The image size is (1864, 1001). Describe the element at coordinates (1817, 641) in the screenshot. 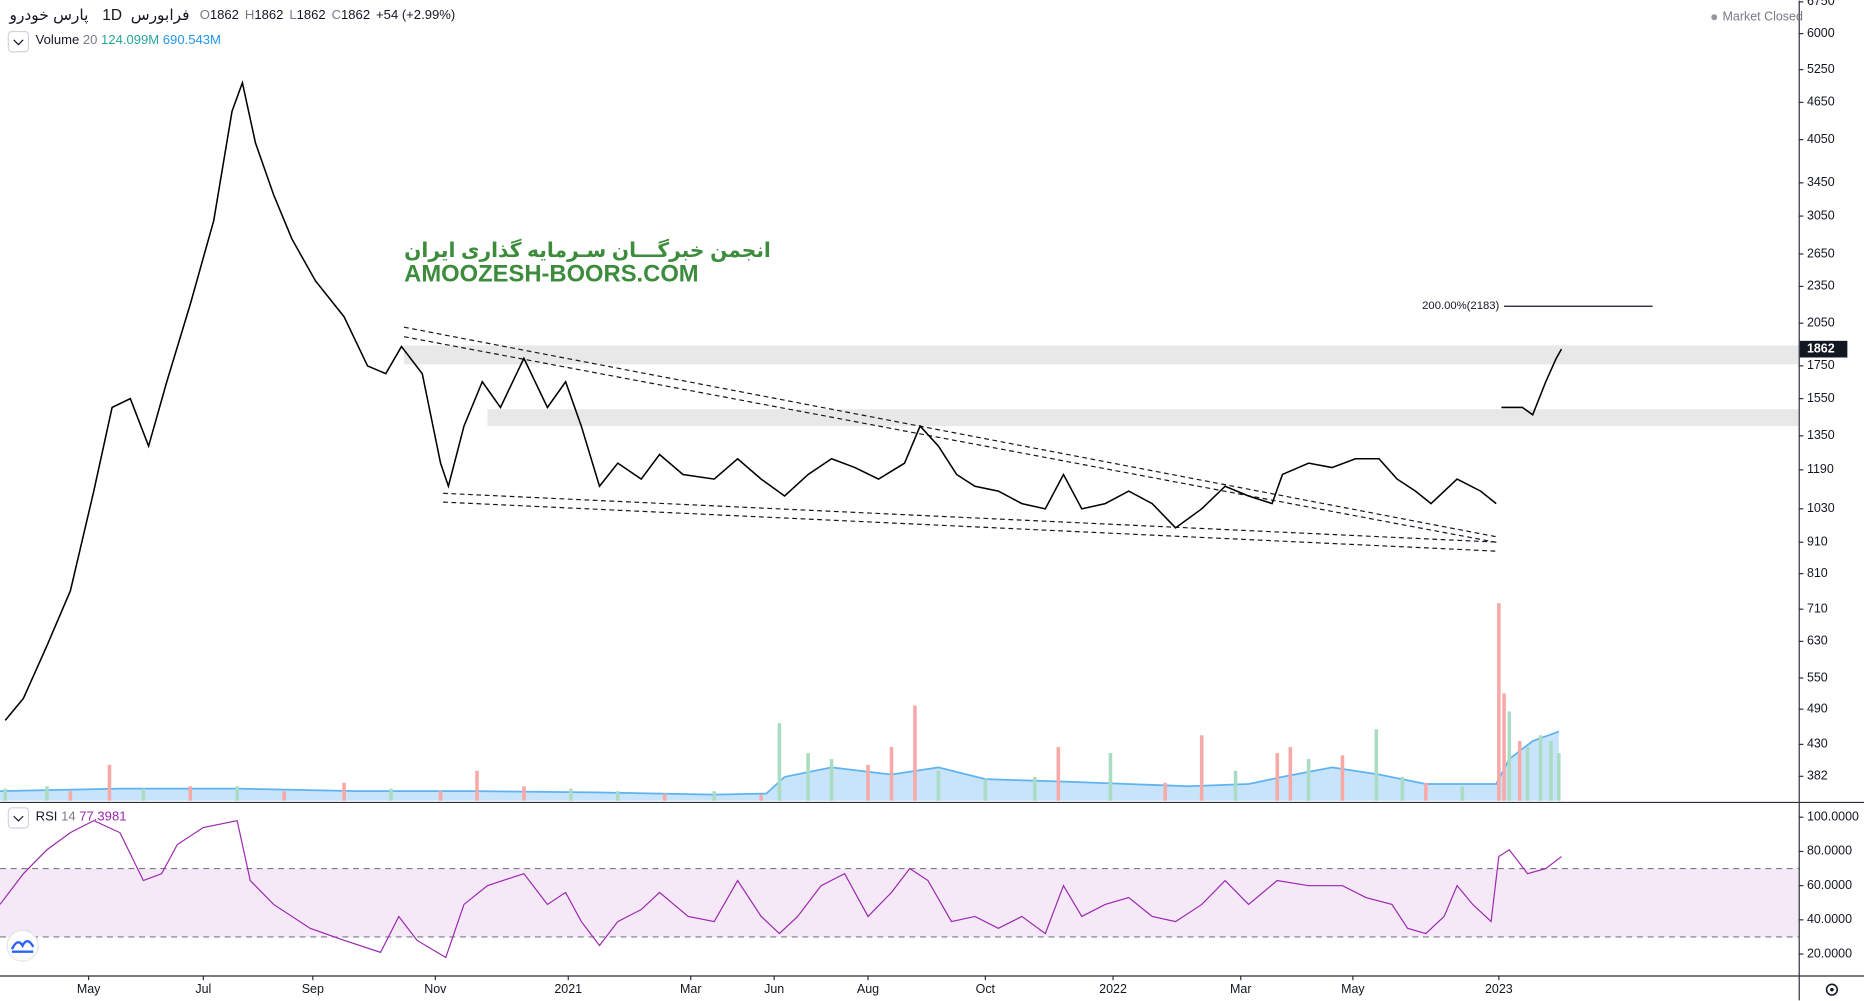

I see `y-tick-label: 630` at that location.